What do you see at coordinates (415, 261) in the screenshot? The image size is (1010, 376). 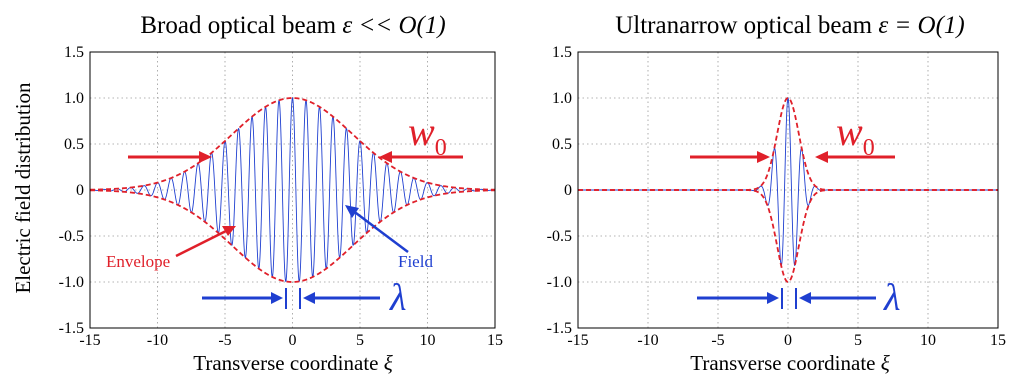 I see `field-label: Field` at bounding box center [415, 261].